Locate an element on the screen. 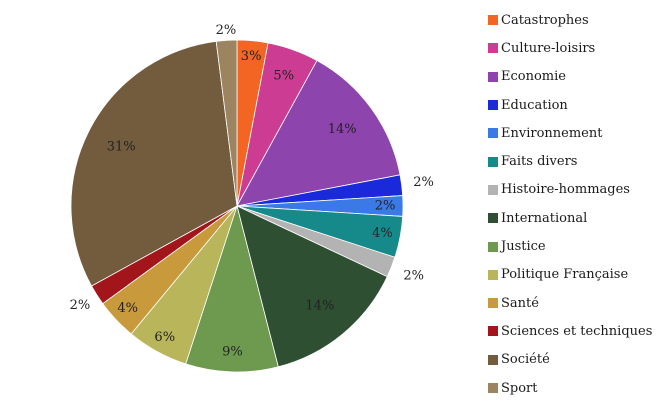 The width and height of the screenshot is (657, 409). legend-item-catastrophes: Catastrophes is located at coordinates (570, 20).